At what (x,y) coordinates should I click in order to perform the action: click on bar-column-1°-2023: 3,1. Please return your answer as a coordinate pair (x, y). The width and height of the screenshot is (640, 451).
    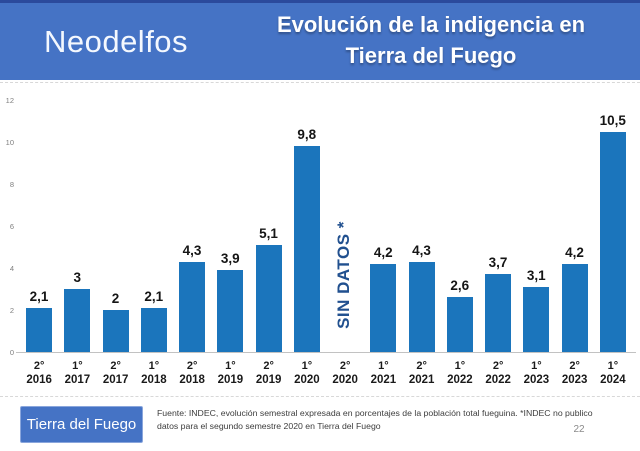
    Looking at the image, I should click on (536, 226).